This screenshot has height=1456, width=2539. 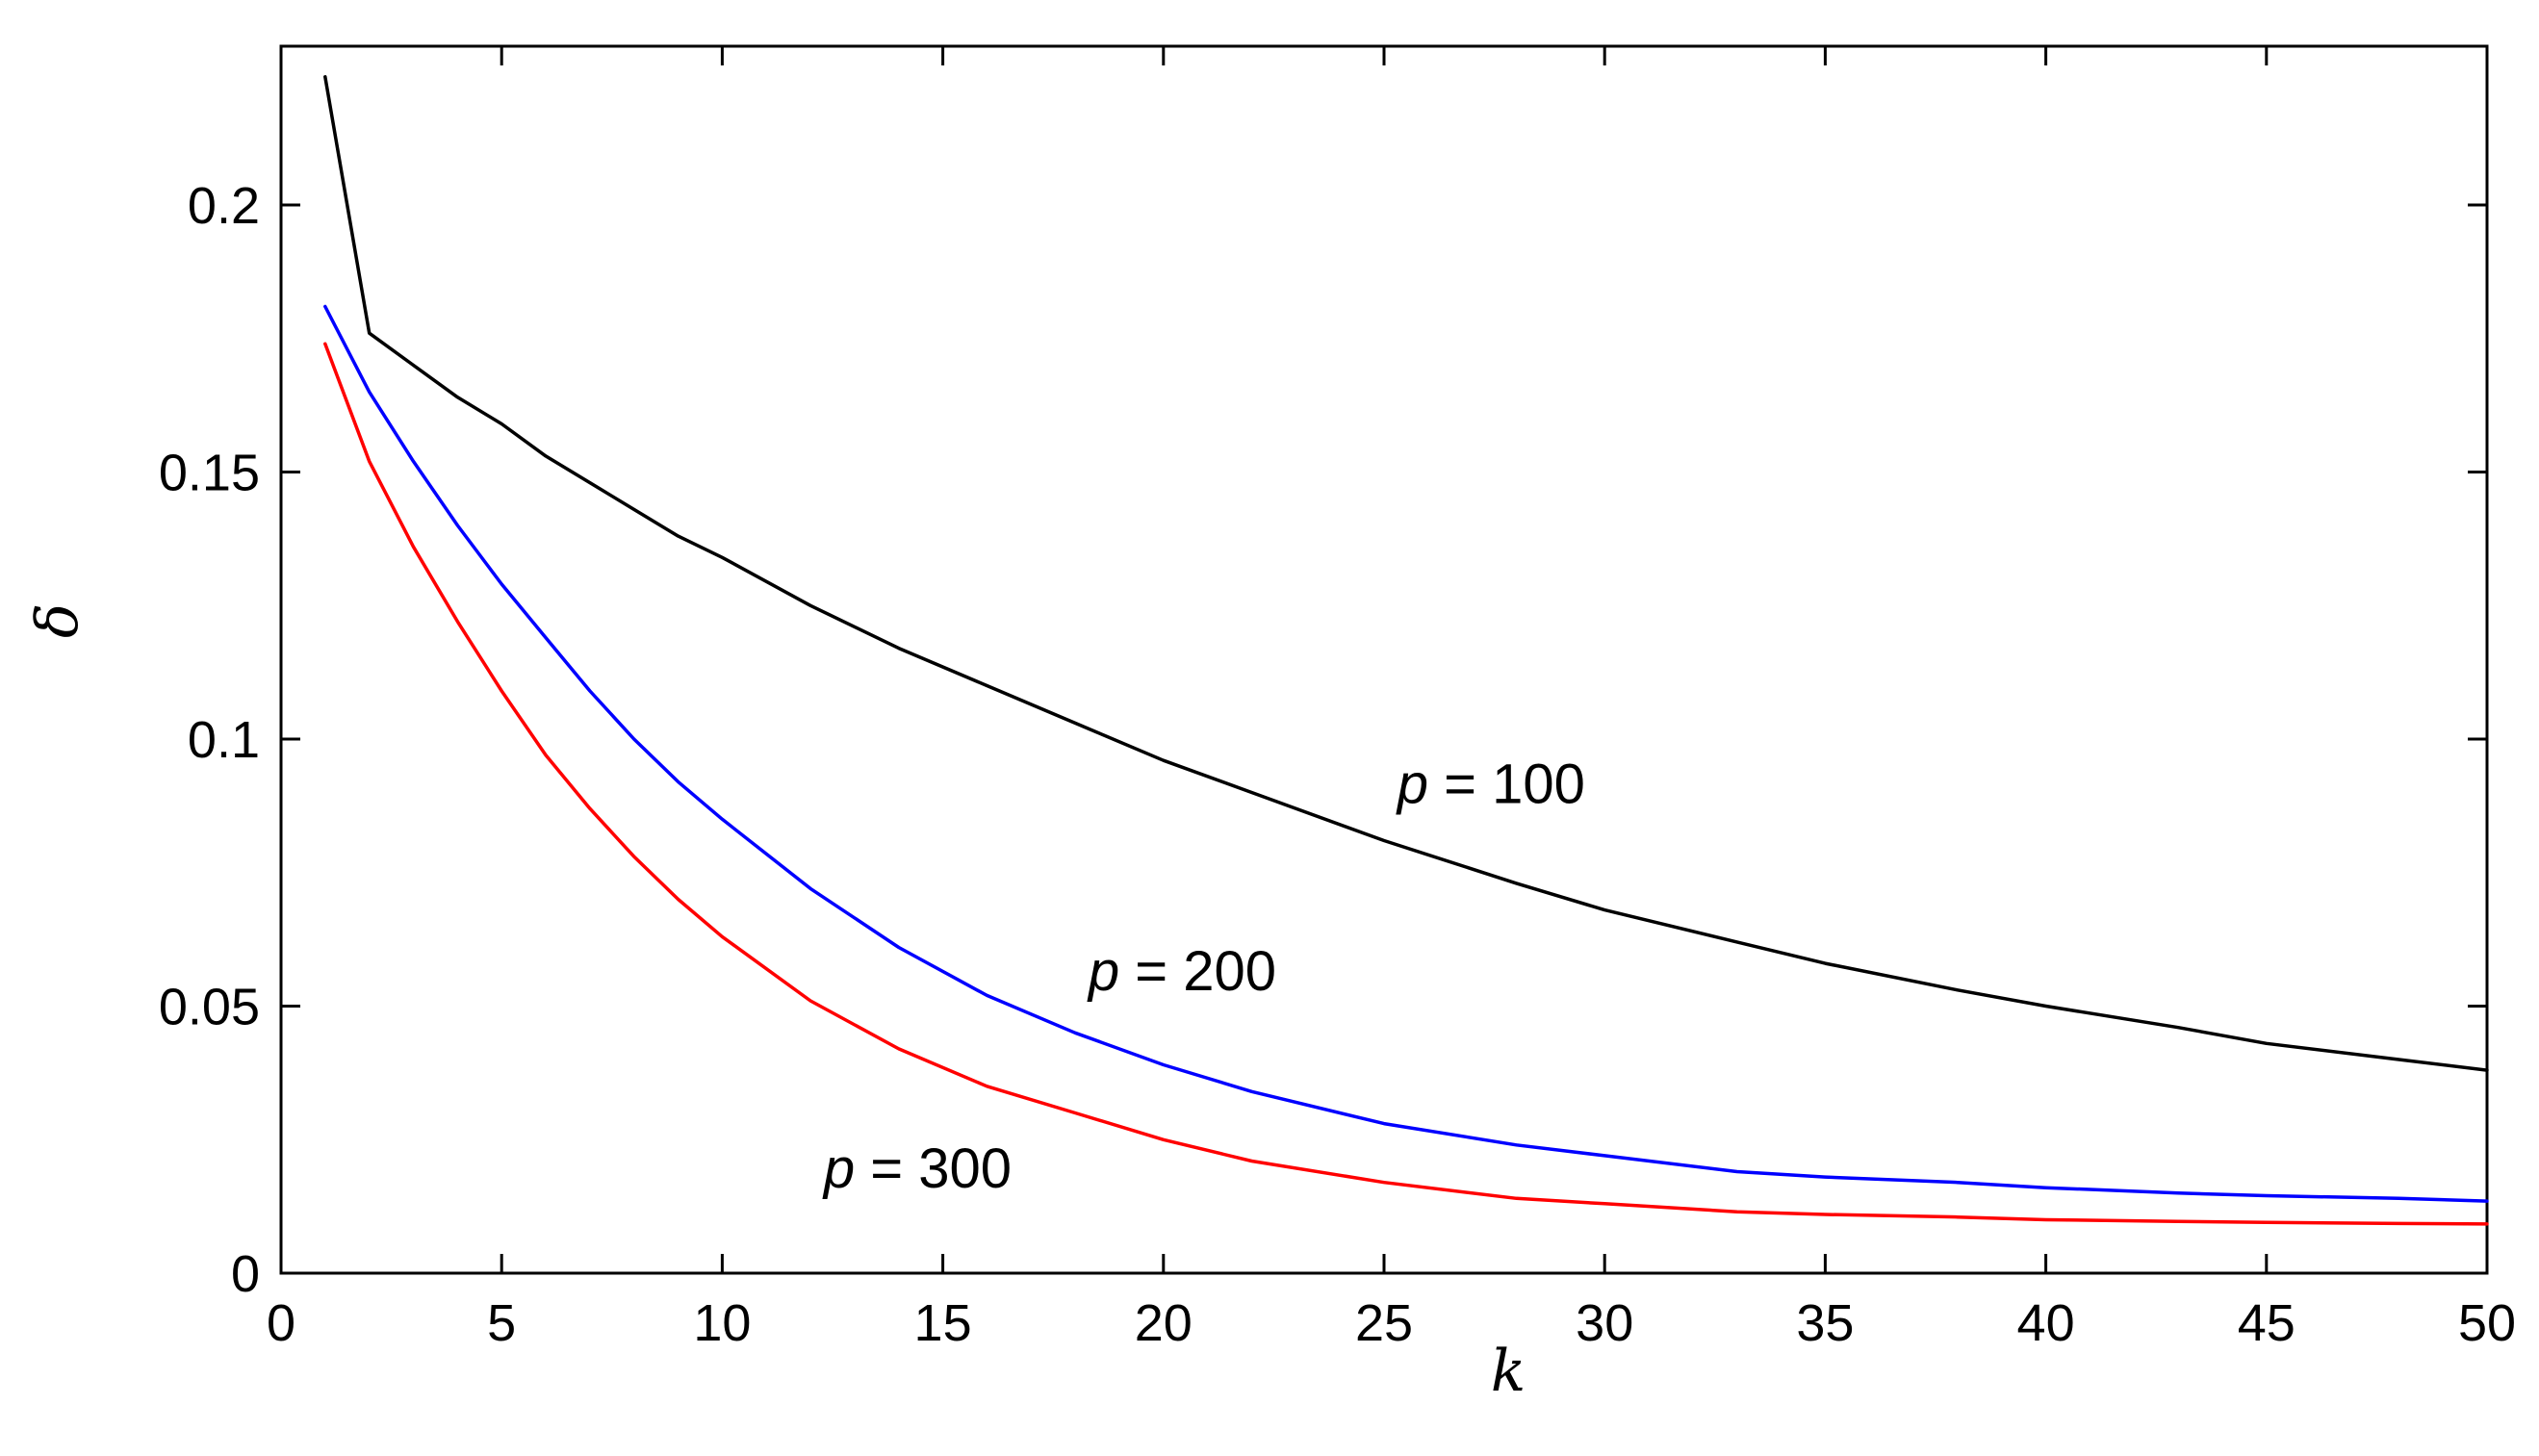 I want to click on curve-label-value: = 100, so click(x=1506, y=785).